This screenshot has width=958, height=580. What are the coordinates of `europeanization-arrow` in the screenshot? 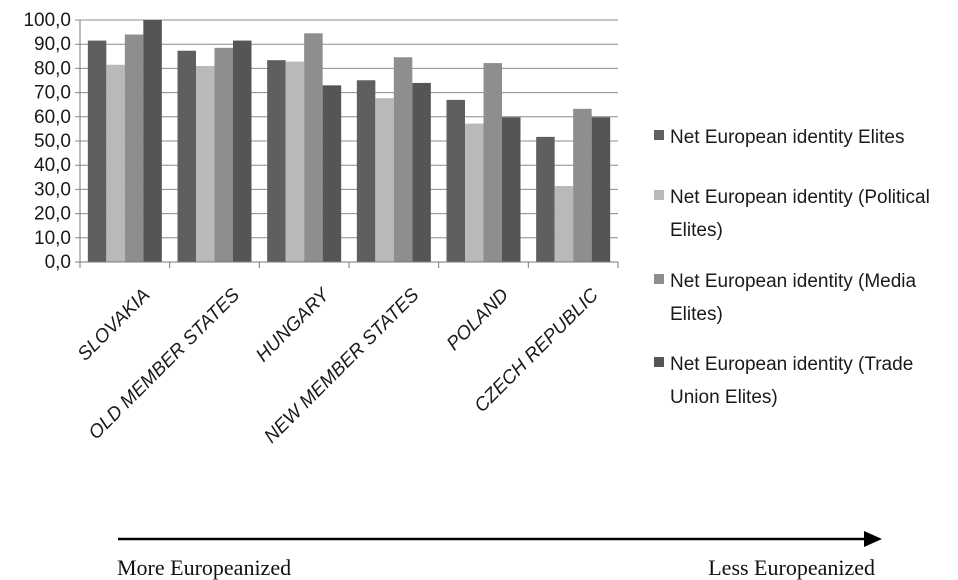 It's located at (500, 539).